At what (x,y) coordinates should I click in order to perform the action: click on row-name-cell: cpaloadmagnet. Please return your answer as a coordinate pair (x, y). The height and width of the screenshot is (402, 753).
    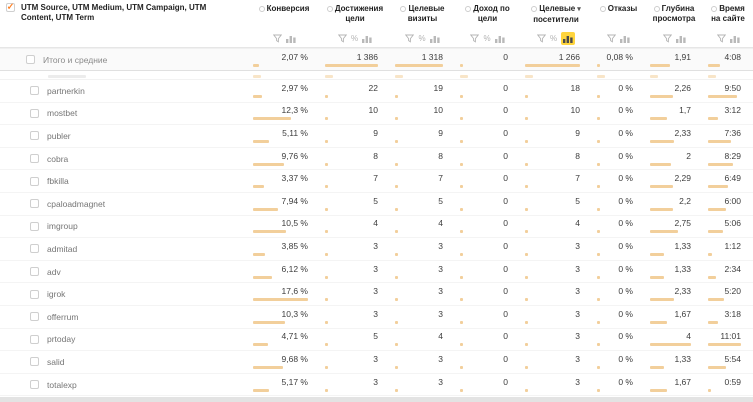
    Looking at the image, I should click on (124, 204).